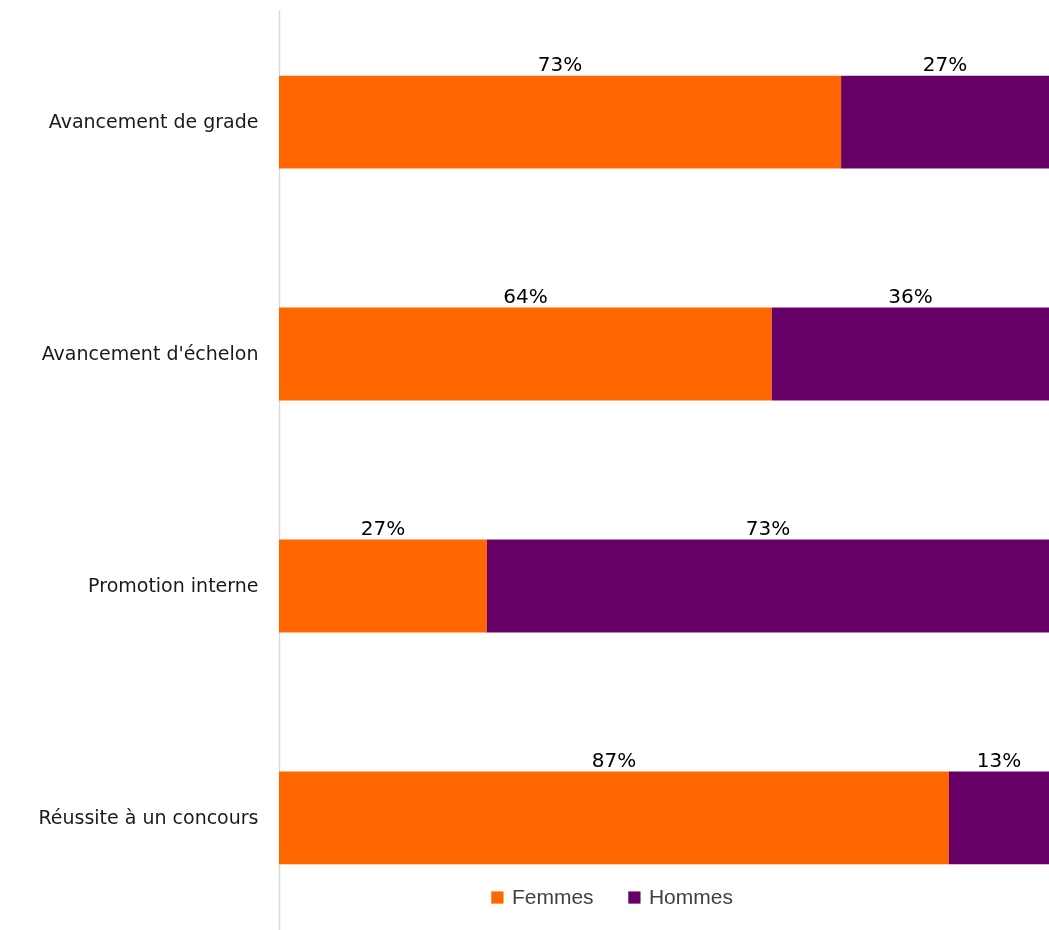  I want to click on data-label: 36%, so click(910, 295).